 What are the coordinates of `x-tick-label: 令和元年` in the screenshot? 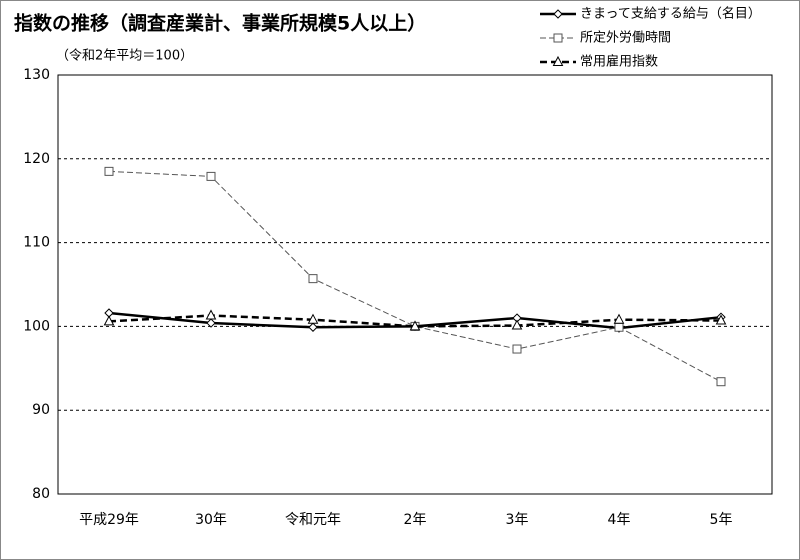 It's located at (313, 520).